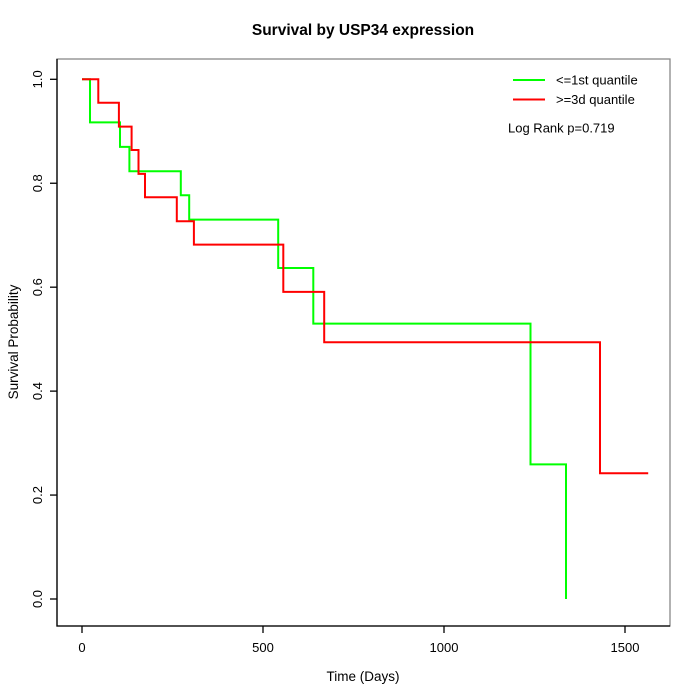  I want to click on x-axis: 0 500 1000 1500, so click(358, 640).